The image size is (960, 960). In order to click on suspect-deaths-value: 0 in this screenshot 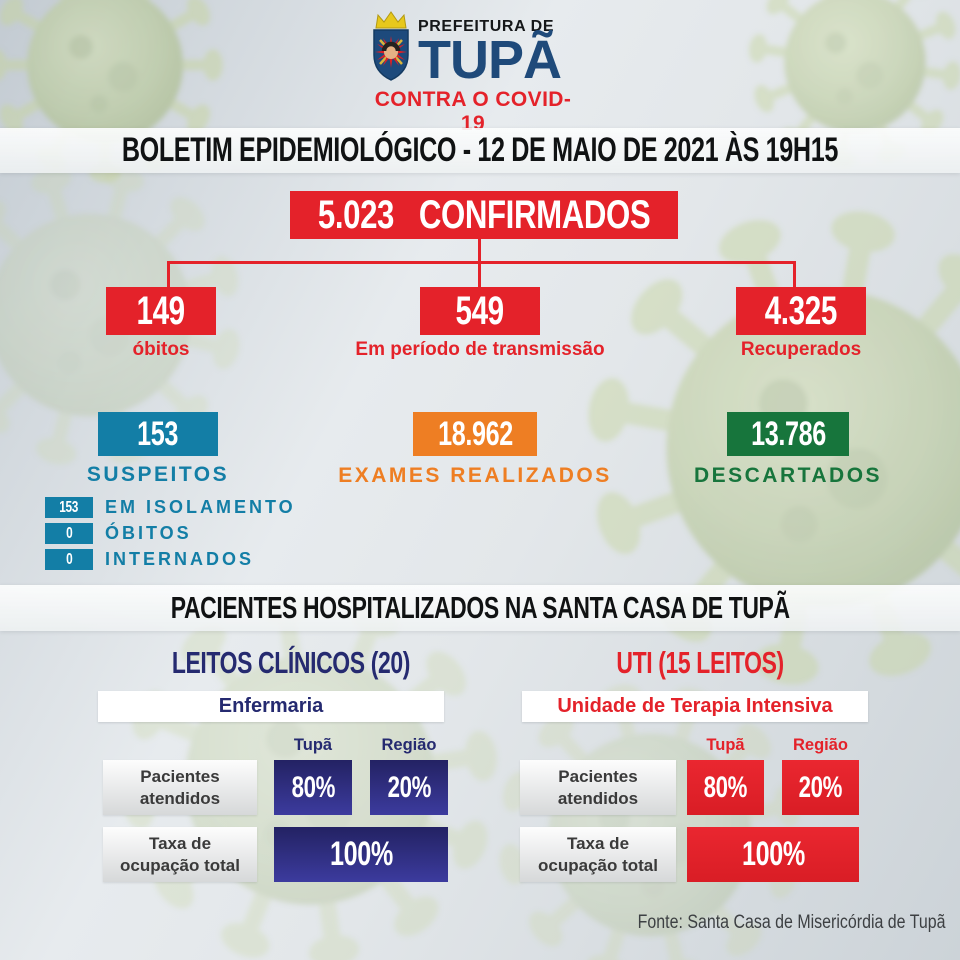, I will do `click(69, 533)`.